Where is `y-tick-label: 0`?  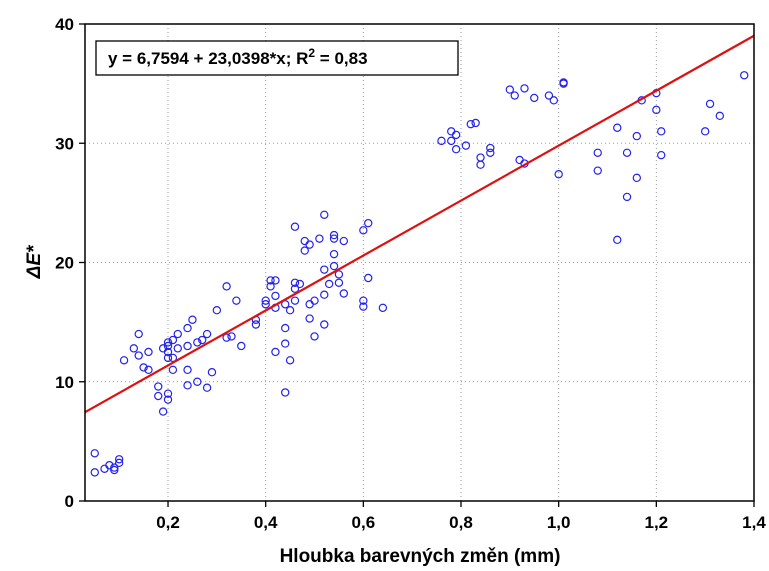 y-tick-label: 0 is located at coordinates (69, 501).